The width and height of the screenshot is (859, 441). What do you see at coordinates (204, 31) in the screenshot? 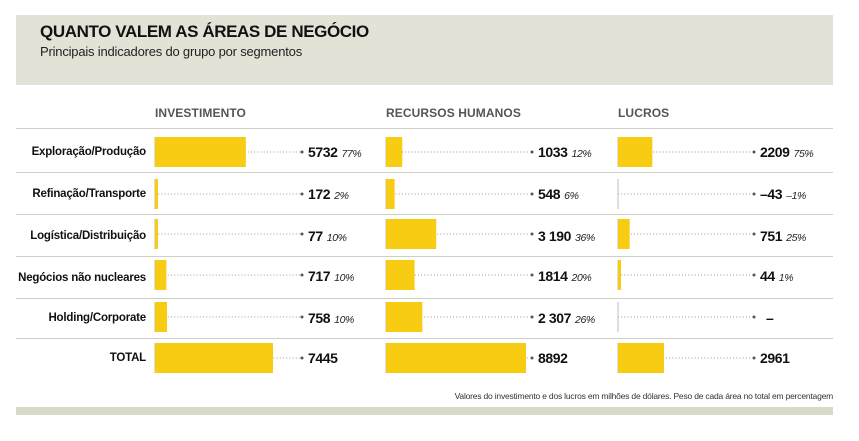
I see `chart-title: QUANTO VALEM AS ÁREAS DE NEGÓCIO` at bounding box center [204, 31].